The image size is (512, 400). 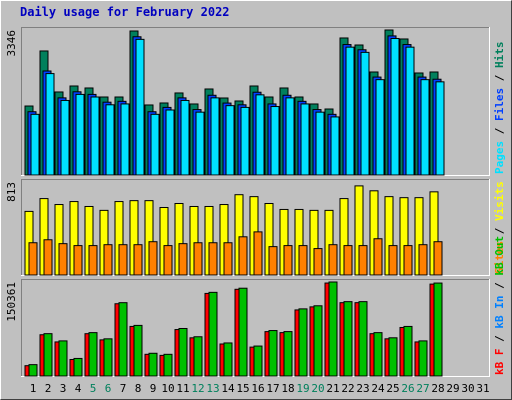 I want to click on legend: Sites / Visits, so click(x=499, y=227).